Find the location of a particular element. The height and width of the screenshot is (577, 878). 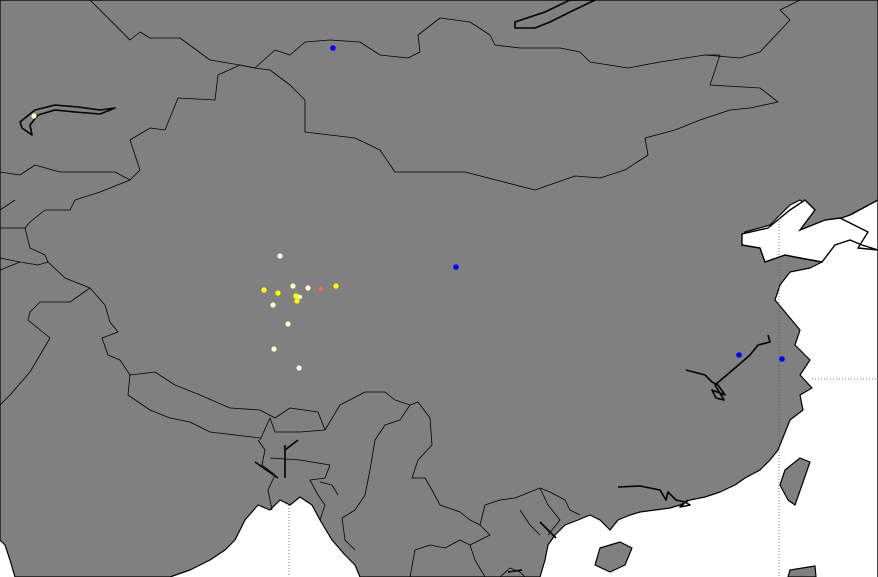

border-vietnam is located at coordinates (530, 532).